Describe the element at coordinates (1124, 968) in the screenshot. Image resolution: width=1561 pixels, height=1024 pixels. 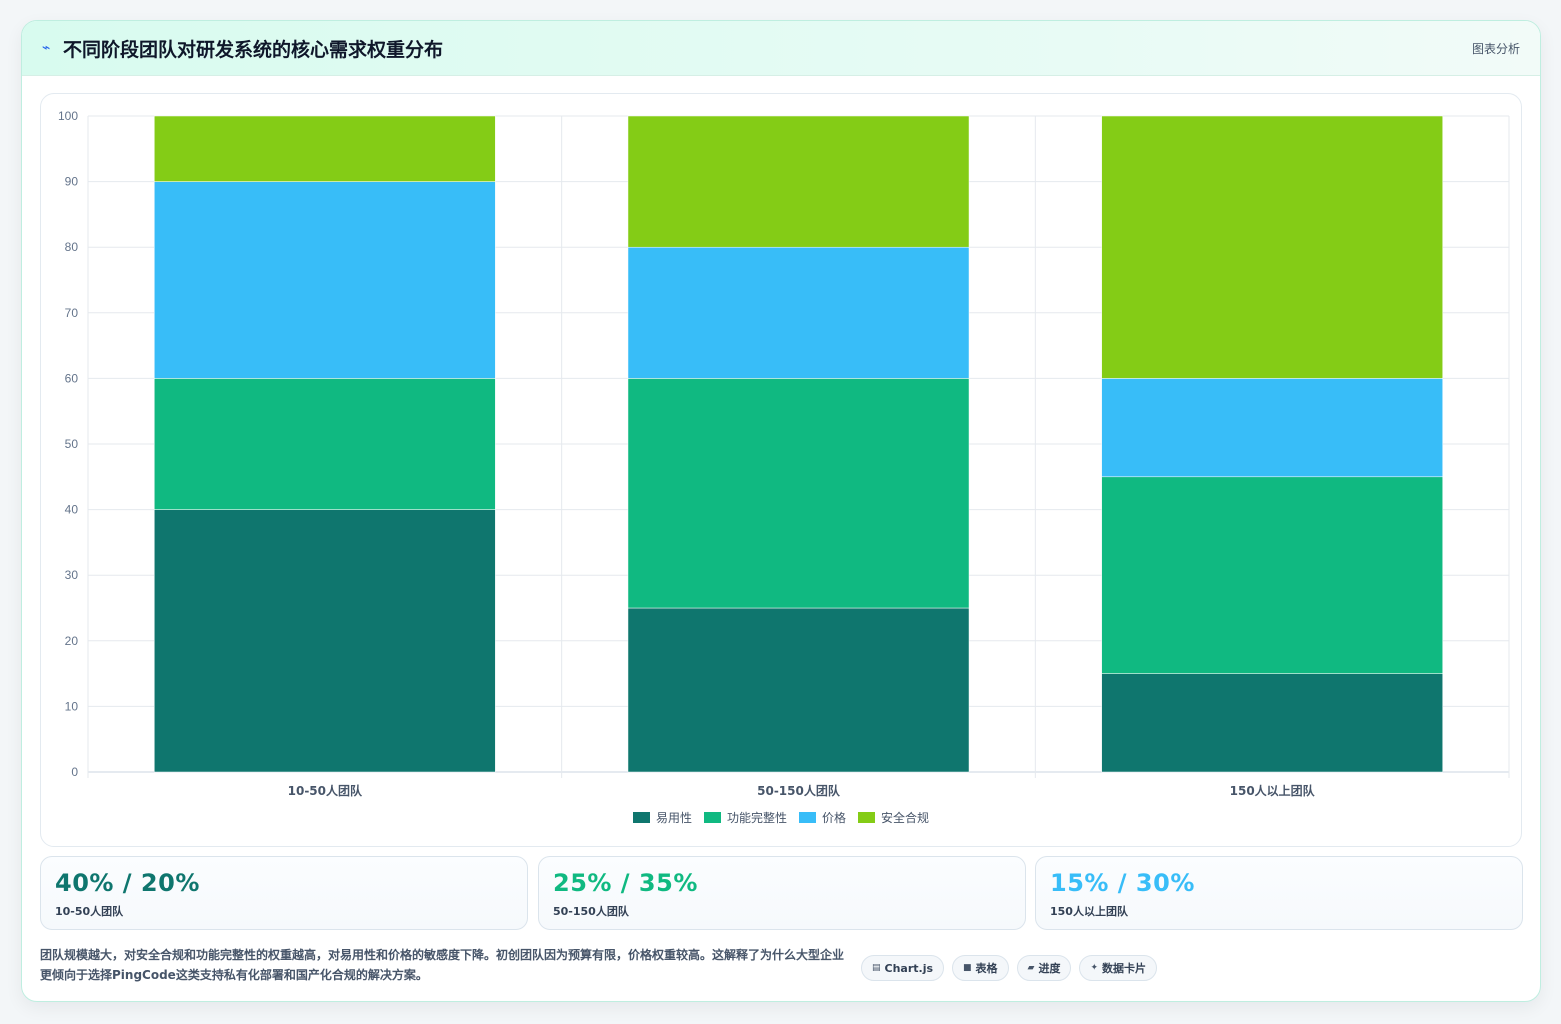
I see `pill-label: 数据卡片` at that location.